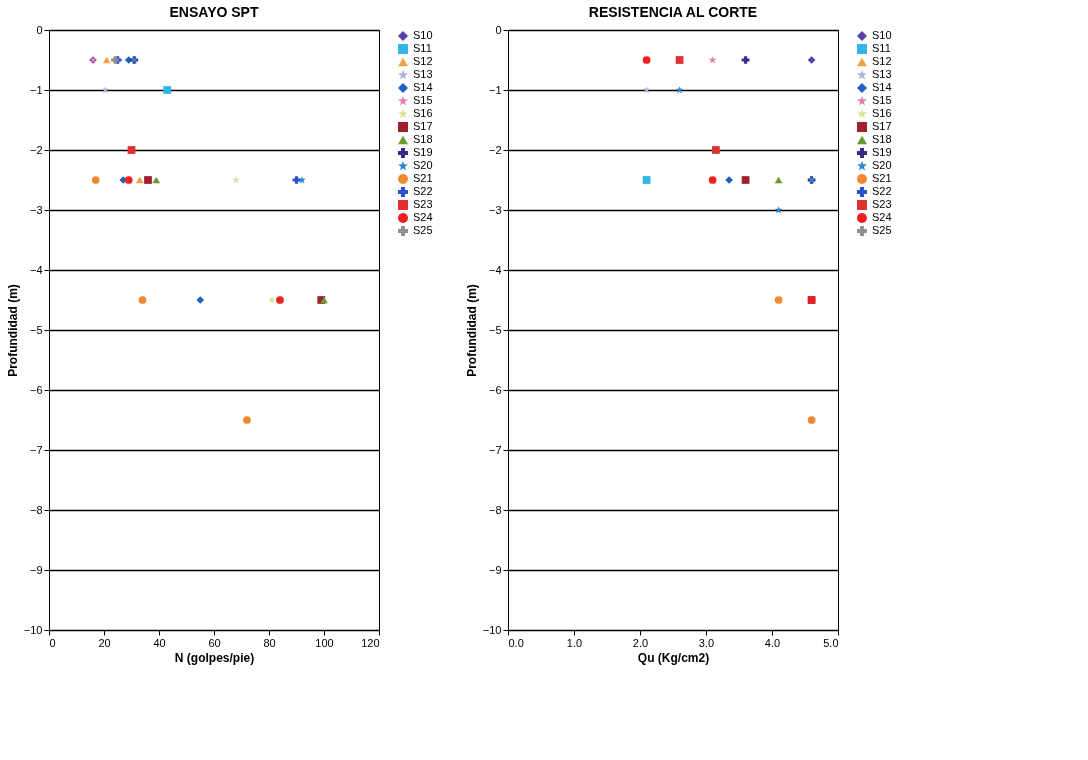 This screenshot has width=1088, height=760. Describe the element at coordinates (673, 657) in the screenshot. I see `x-axis-title: Qu (Kg/cm2)` at that location.